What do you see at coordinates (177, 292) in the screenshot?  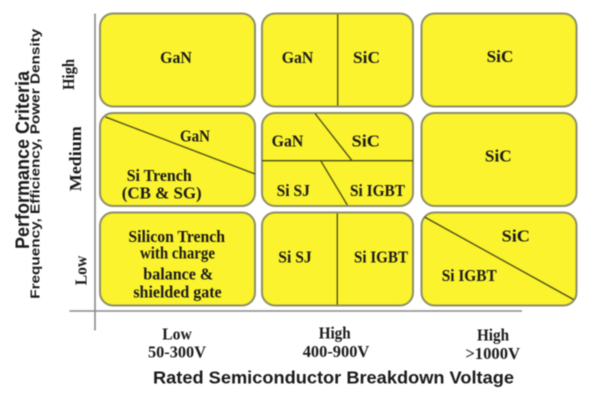 I see `svg-text: shielded gate` at bounding box center [177, 292].